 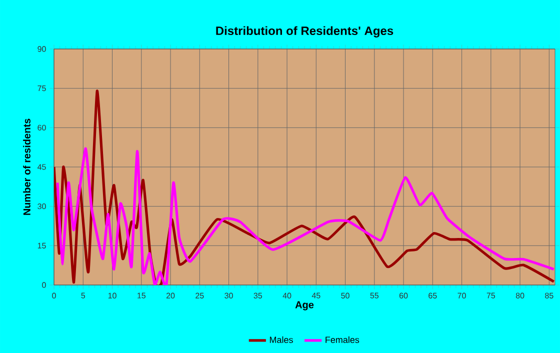 I want to click on y-tick-label: 90, so click(x=42, y=49).